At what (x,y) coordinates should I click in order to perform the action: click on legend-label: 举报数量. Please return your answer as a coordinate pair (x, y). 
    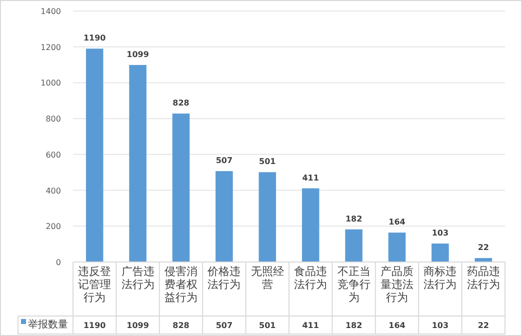
    Looking at the image, I should click on (48, 324).